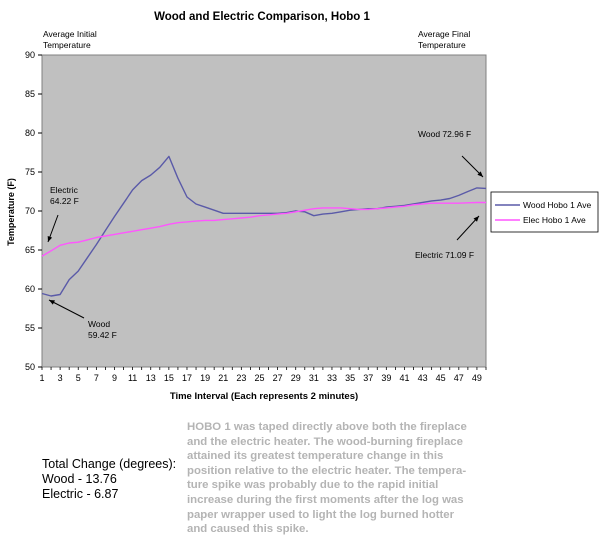  Describe the element at coordinates (223, 378) in the screenshot. I see `x-tick-label: 21` at that location.